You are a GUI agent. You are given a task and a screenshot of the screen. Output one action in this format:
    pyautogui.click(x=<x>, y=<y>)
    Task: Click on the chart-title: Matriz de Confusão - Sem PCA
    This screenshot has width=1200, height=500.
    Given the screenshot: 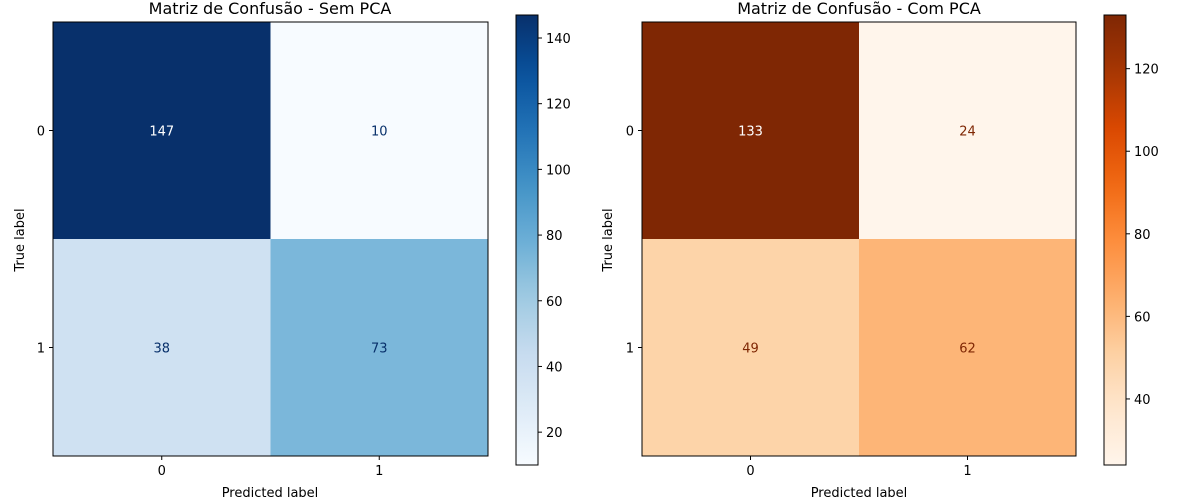 What is the action you would take?
    pyautogui.click(x=270, y=9)
    